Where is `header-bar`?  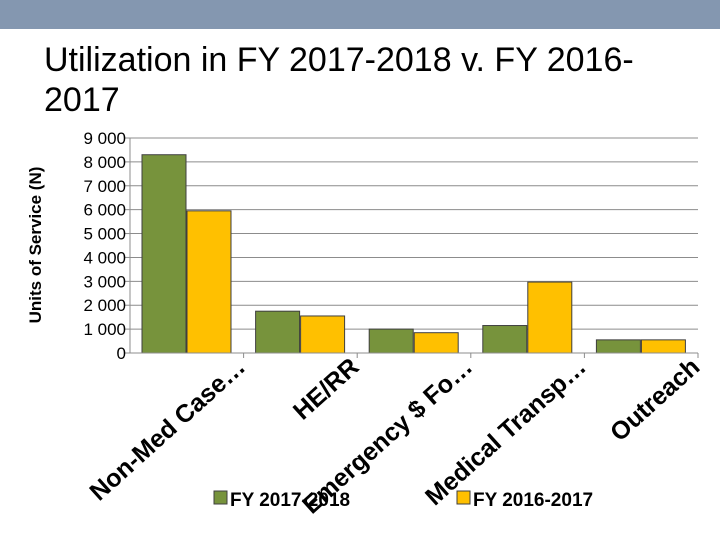 header-bar is located at coordinates (360, 14).